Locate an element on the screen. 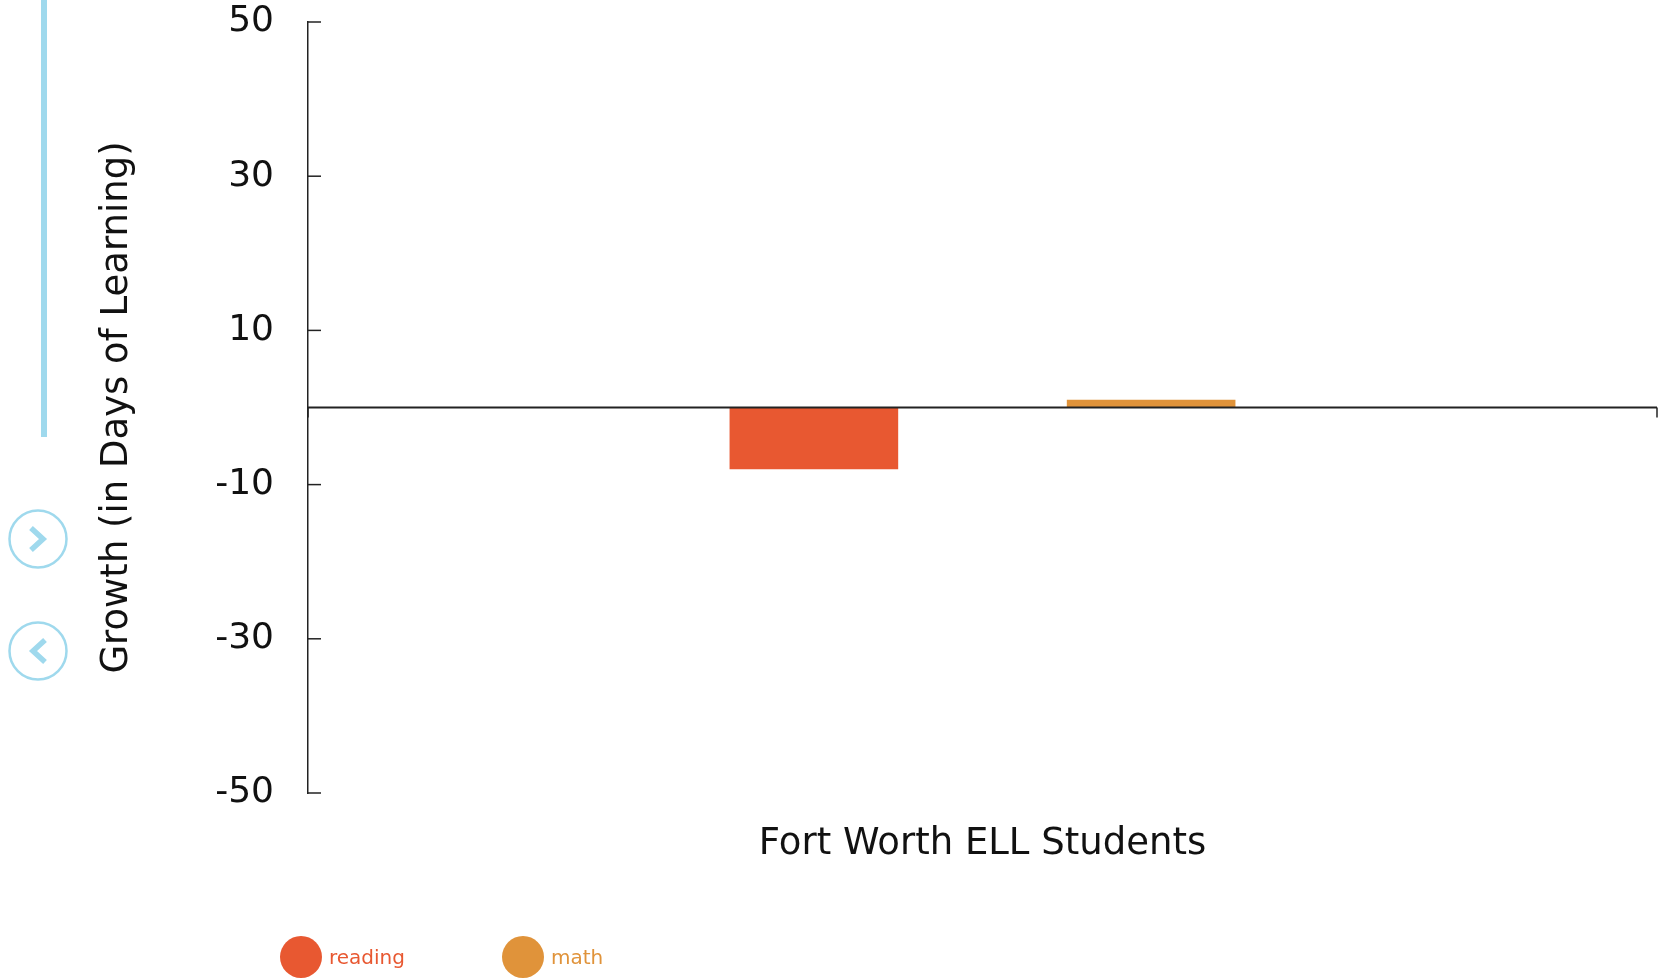 This screenshot has width=1663, height=980. y-axis-title: Growth (in Days of Learning) is located at coordinates (114, 407).